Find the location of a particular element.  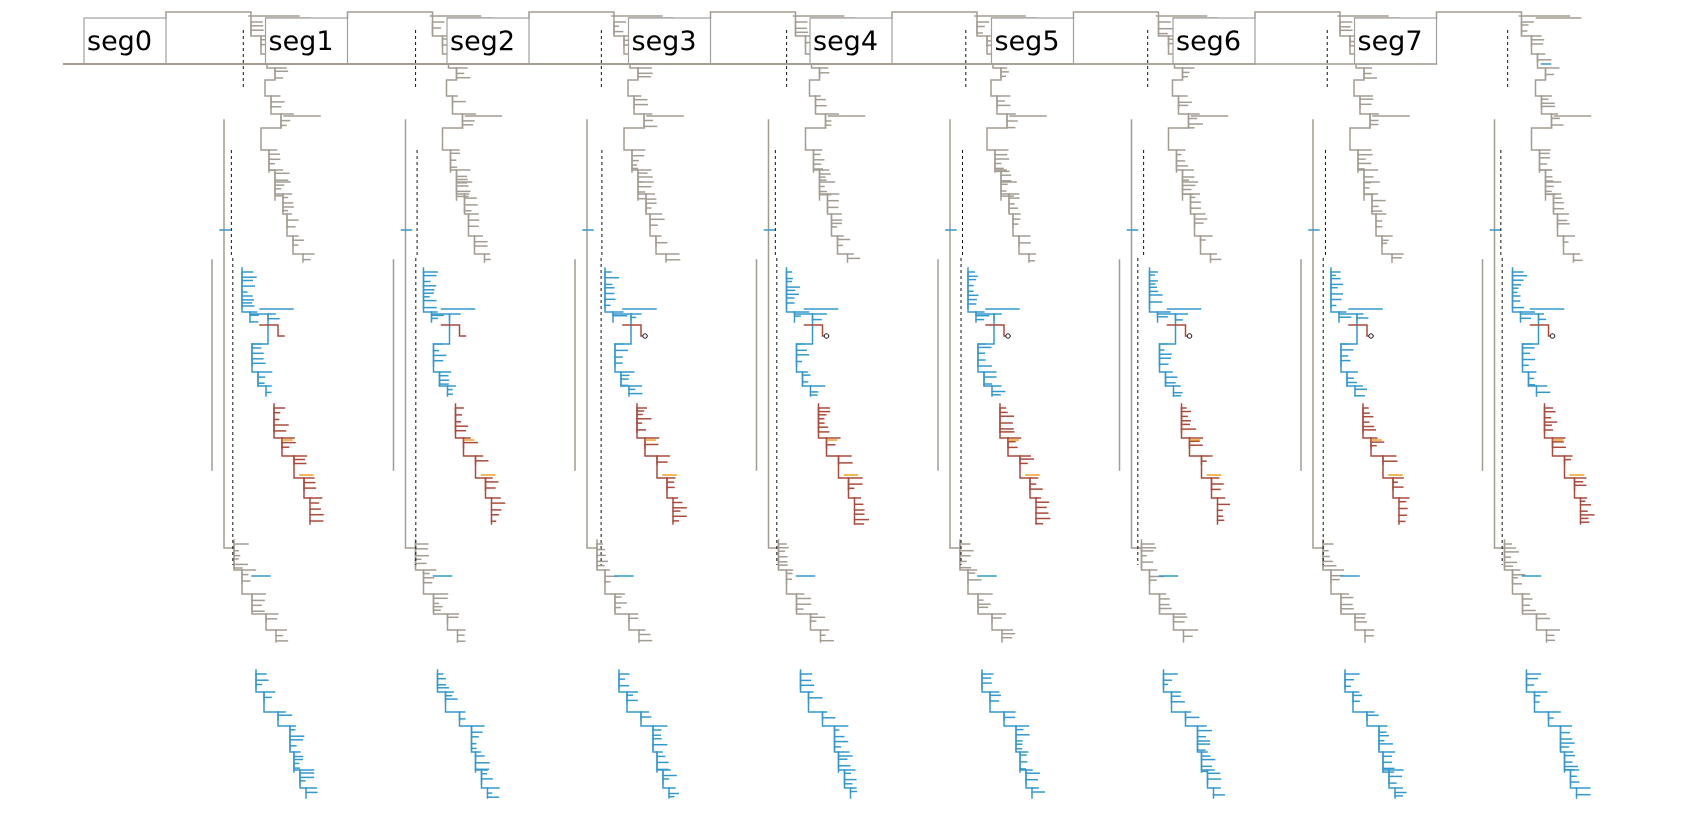

panel-label: seg7 is located at coordinates (1390, 41).